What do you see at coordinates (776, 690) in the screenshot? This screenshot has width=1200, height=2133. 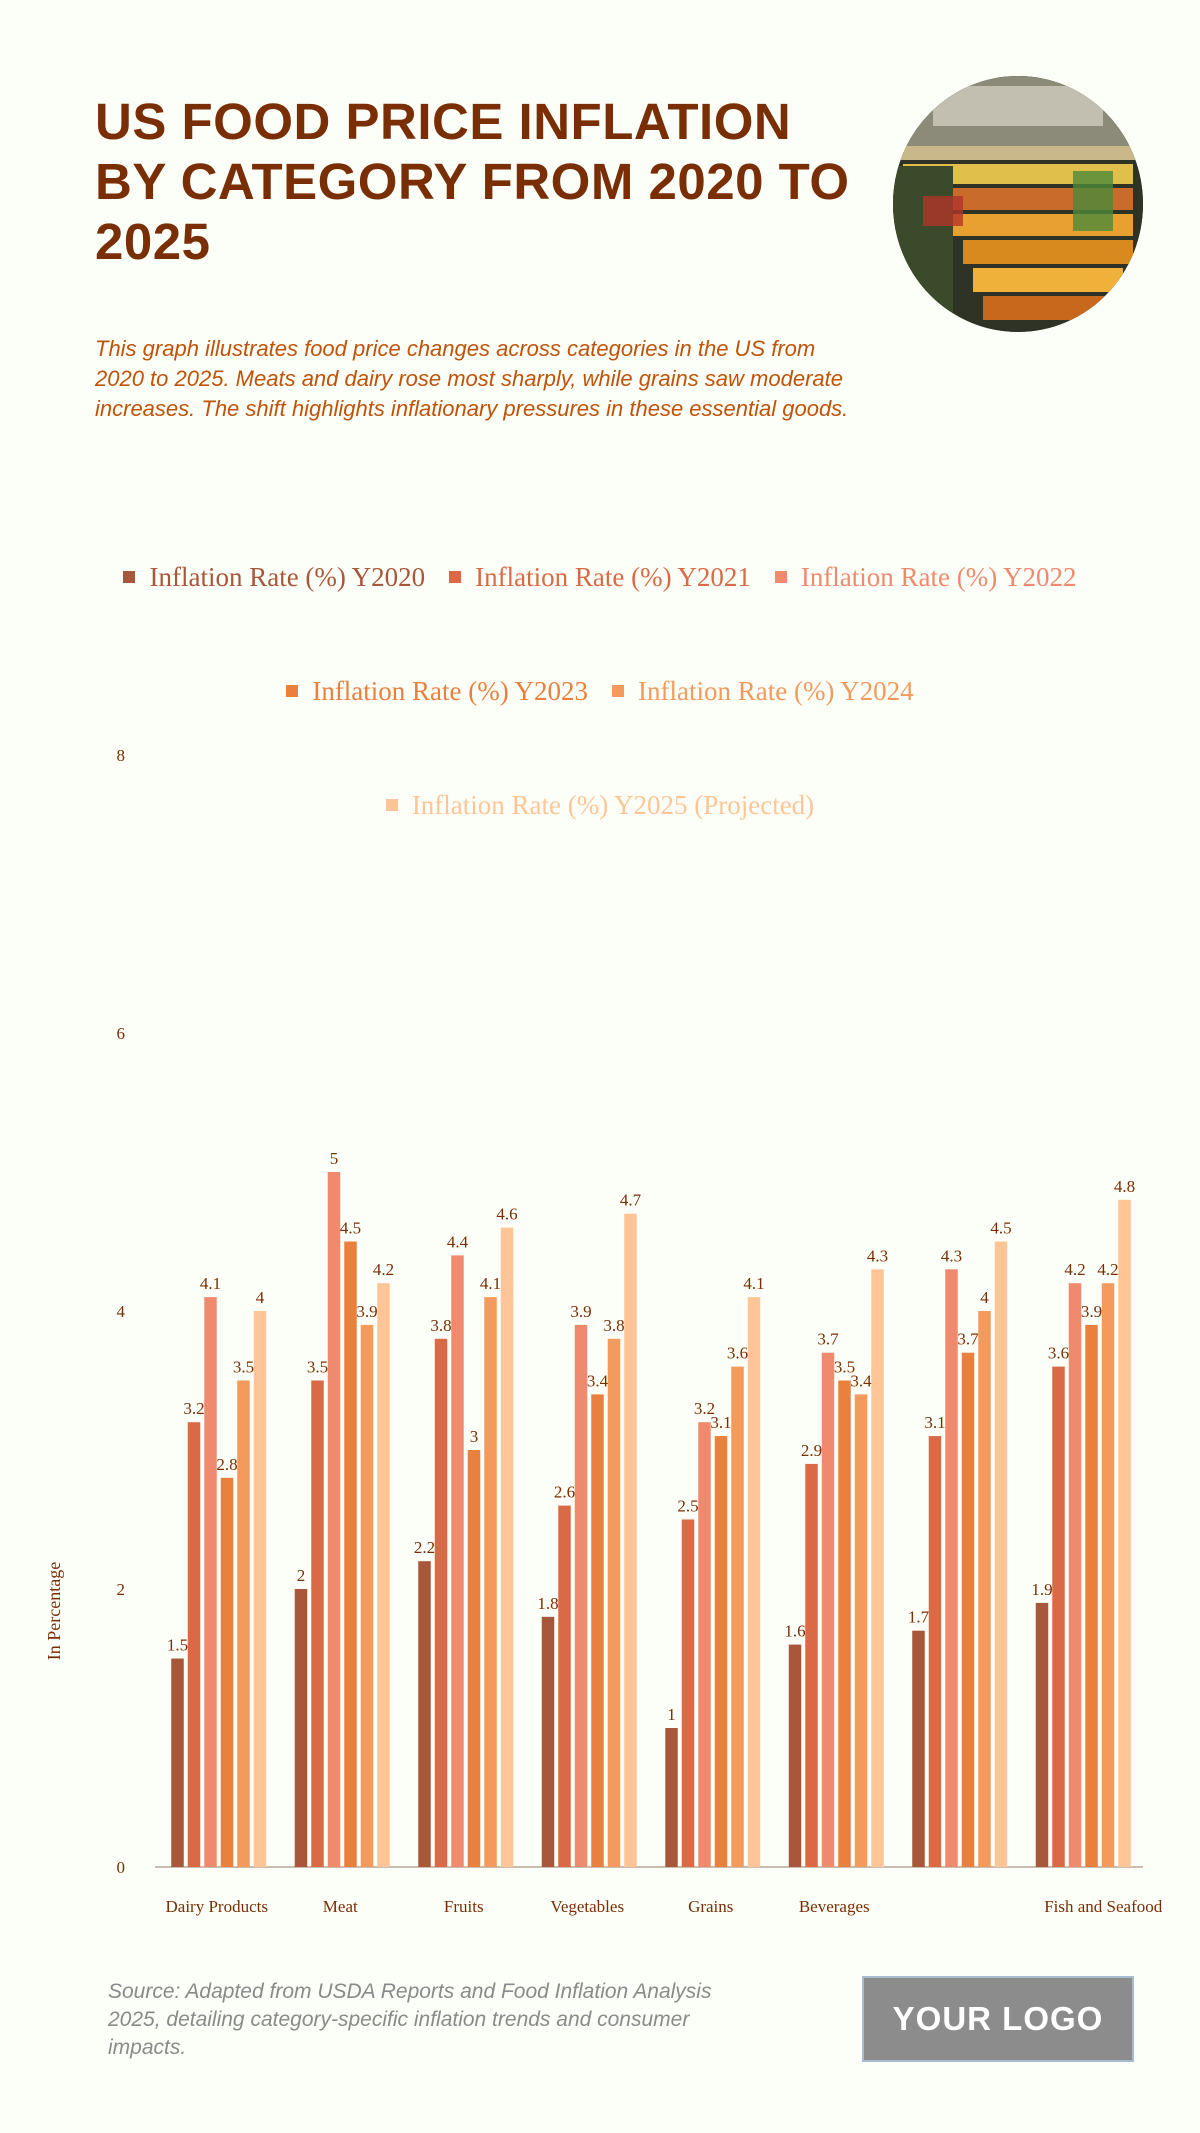 I see `legend-label: Inflation Rate (%) Y2024` at bounding box center [776, 690].